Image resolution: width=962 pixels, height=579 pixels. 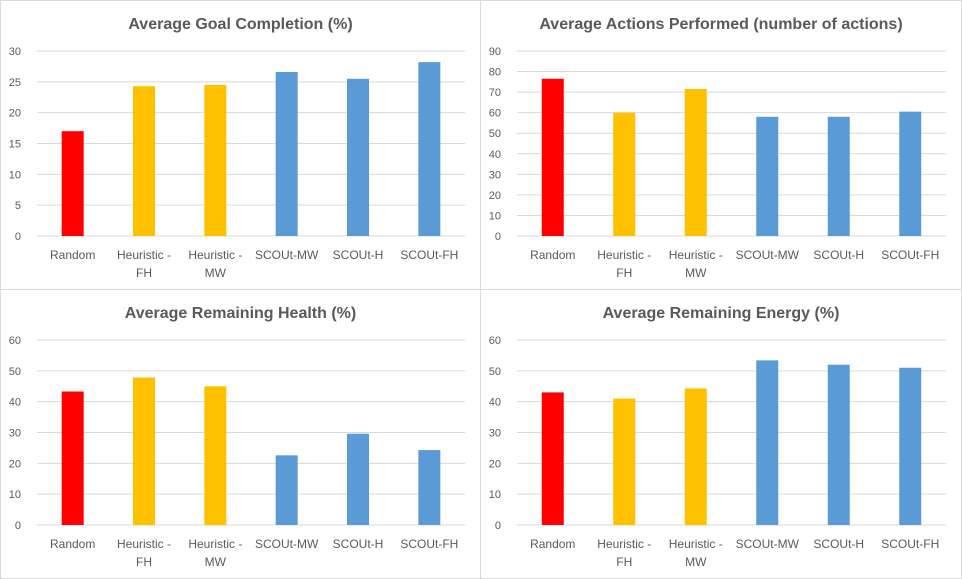 I want to click on chart-title: Average Goal Completion (%), so click(x=240, y=24).